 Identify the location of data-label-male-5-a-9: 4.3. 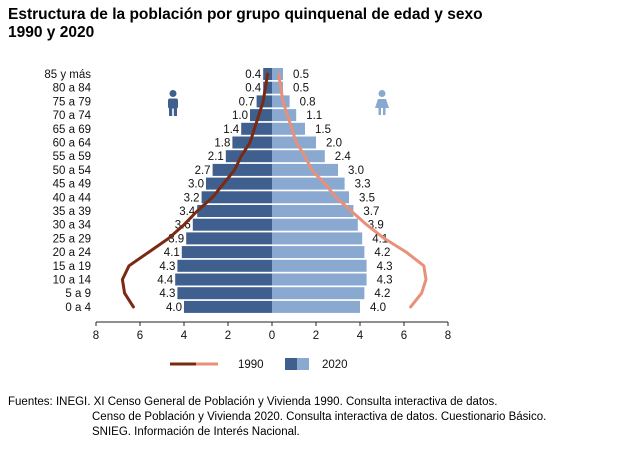
(167, 294).